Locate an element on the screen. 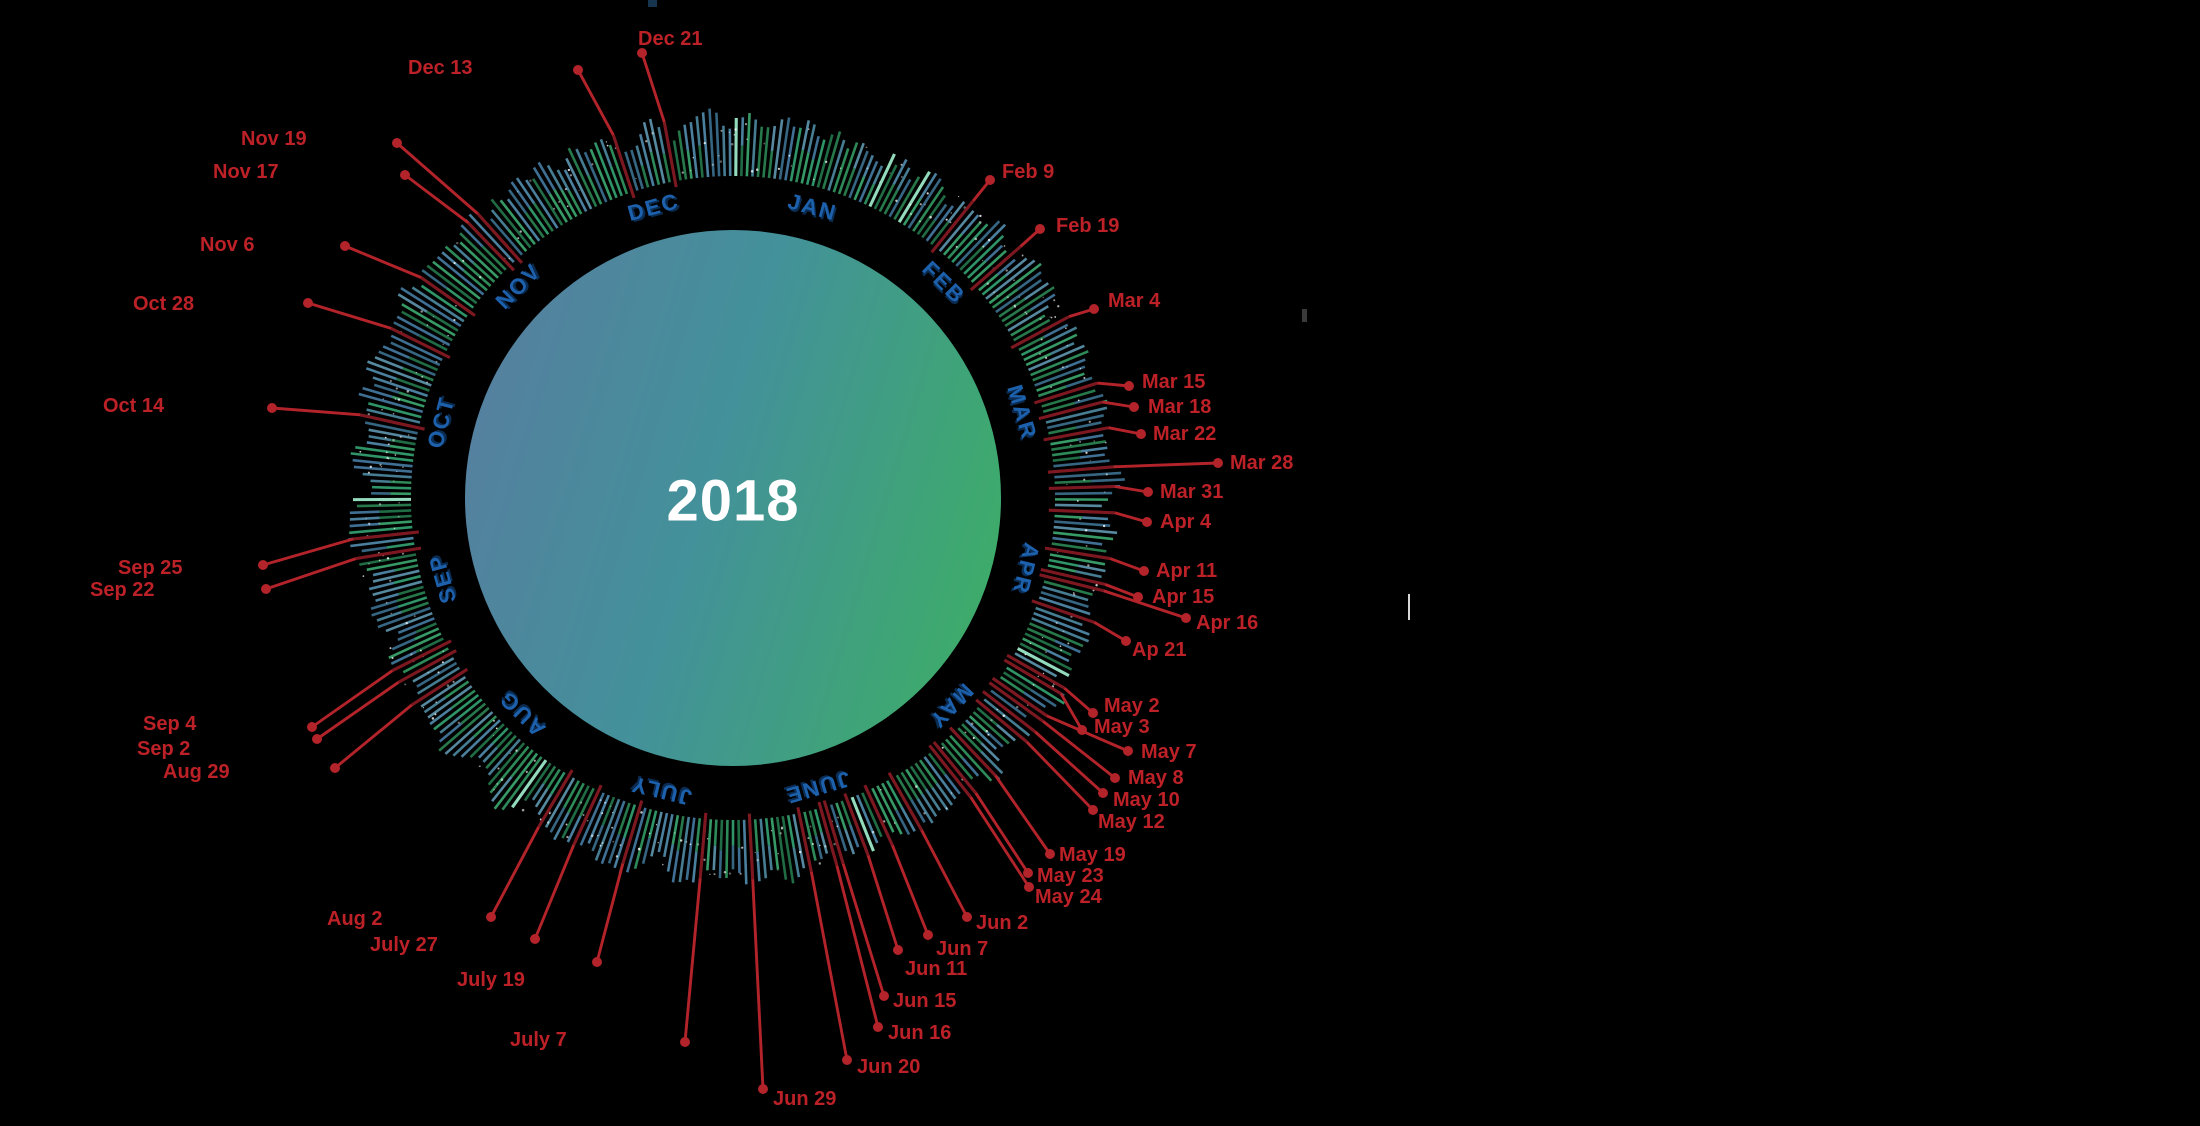 The height and width of the screenshot is (1126, 2200). event-label: July 7 is located at coordinates (538, 1040).